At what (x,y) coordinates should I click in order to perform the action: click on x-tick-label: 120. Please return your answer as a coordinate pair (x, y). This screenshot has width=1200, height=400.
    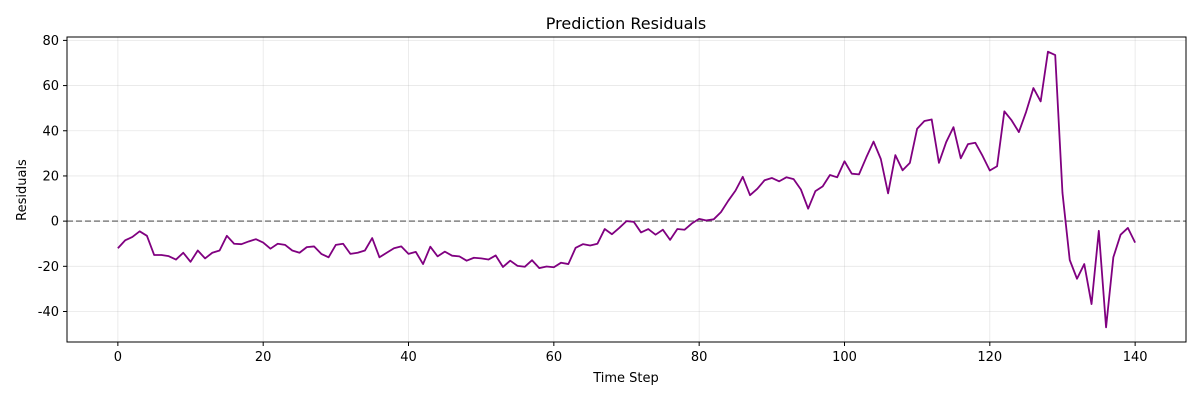
    Looking at the image, I should click on (989, 357).